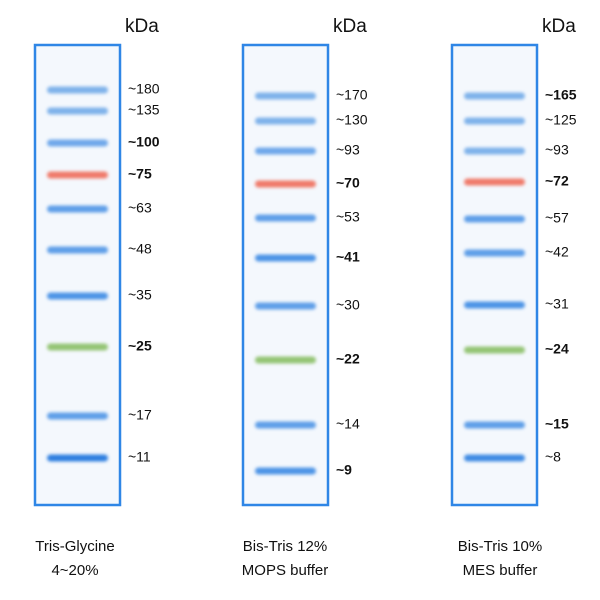 The image size is (600, 600). I want to click on lane-caption: Bis-Tris 12%, so click(285, 546).